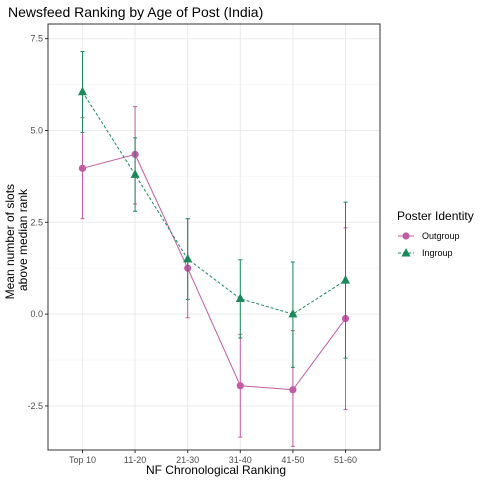 The image size is (480, 480). What do you see at coordinates (36, 314) in the screenshot?
I see `y-tick-label: 0.0` at bounding box center [36, 314].